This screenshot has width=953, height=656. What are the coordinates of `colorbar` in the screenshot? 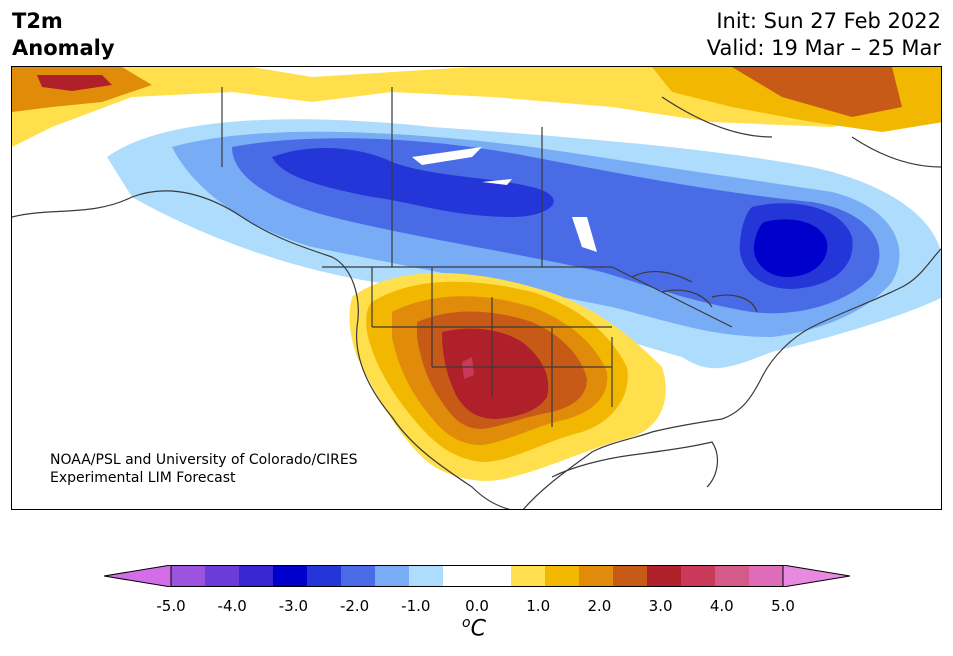 It's located at (477, 576).